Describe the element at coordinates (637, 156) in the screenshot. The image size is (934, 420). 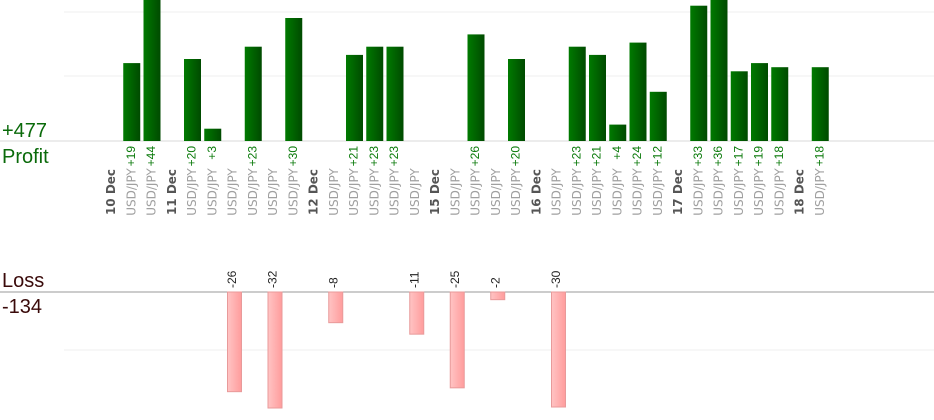
I see `profit-value-label: +24` at that location.